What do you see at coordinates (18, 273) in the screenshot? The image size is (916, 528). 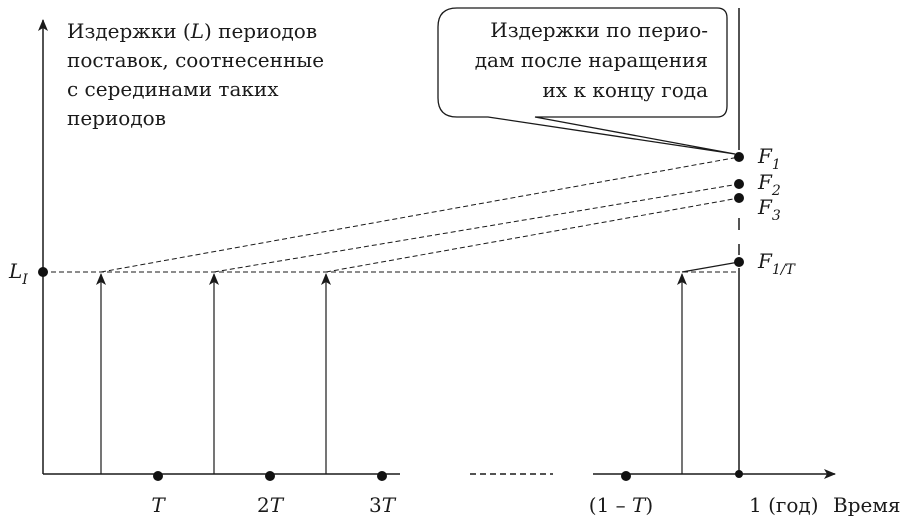 I see `label-l-i: LI` at bounding box center [18, 273].